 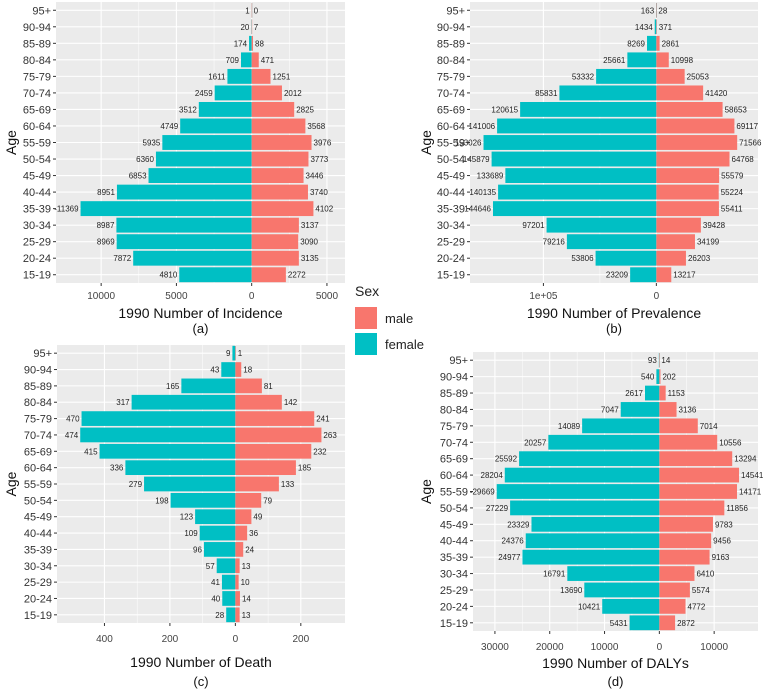 What do you see at coordinates (688, 409) in the screenshot?
I see `data-label-male: 3136` at bounding box center [688, 409].